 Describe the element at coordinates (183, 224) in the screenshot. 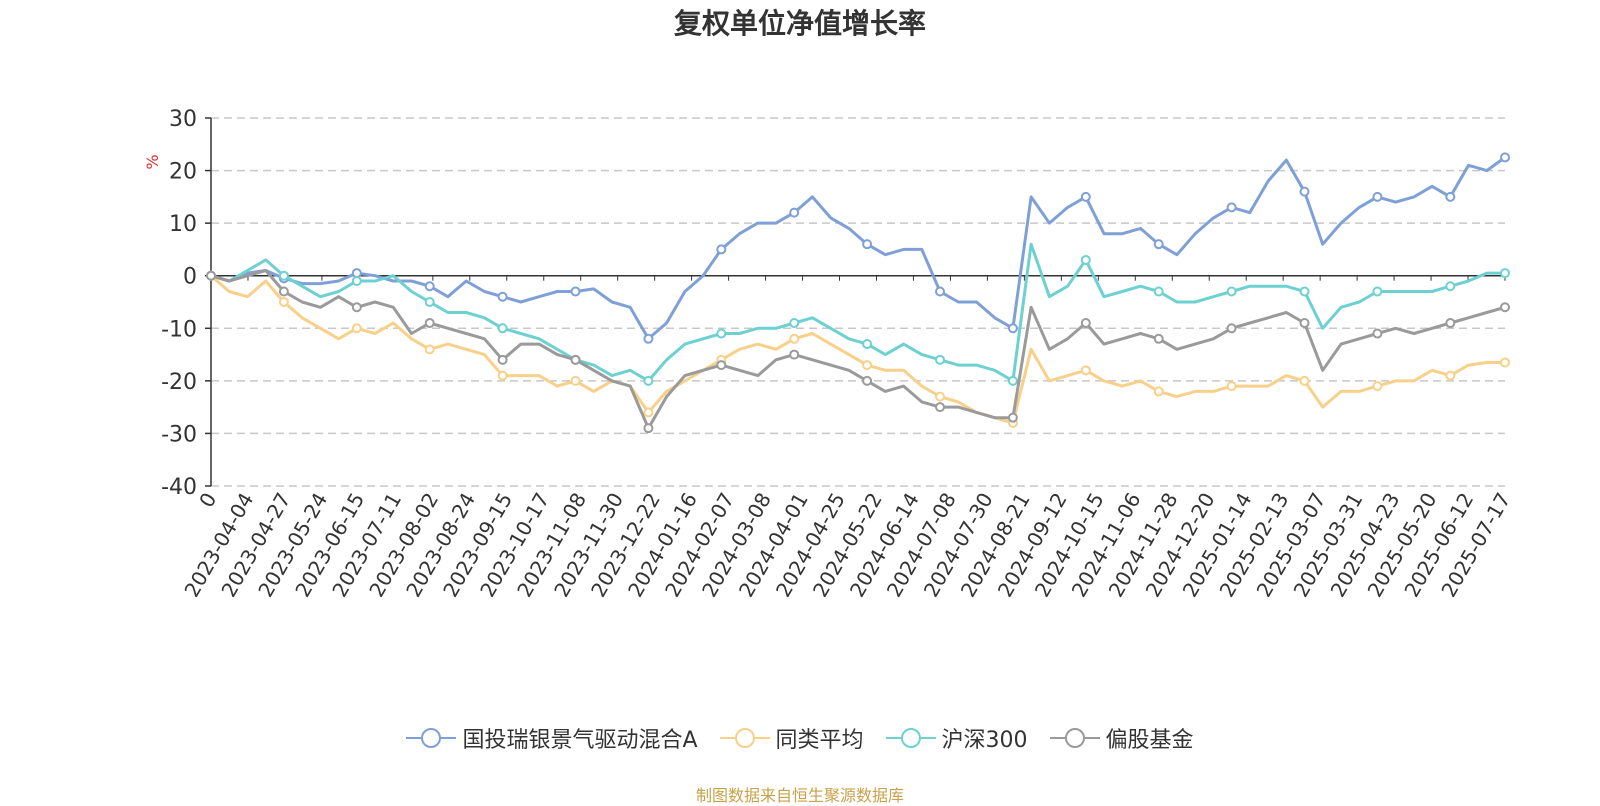

I see `y-tick-label: 10` at that location.